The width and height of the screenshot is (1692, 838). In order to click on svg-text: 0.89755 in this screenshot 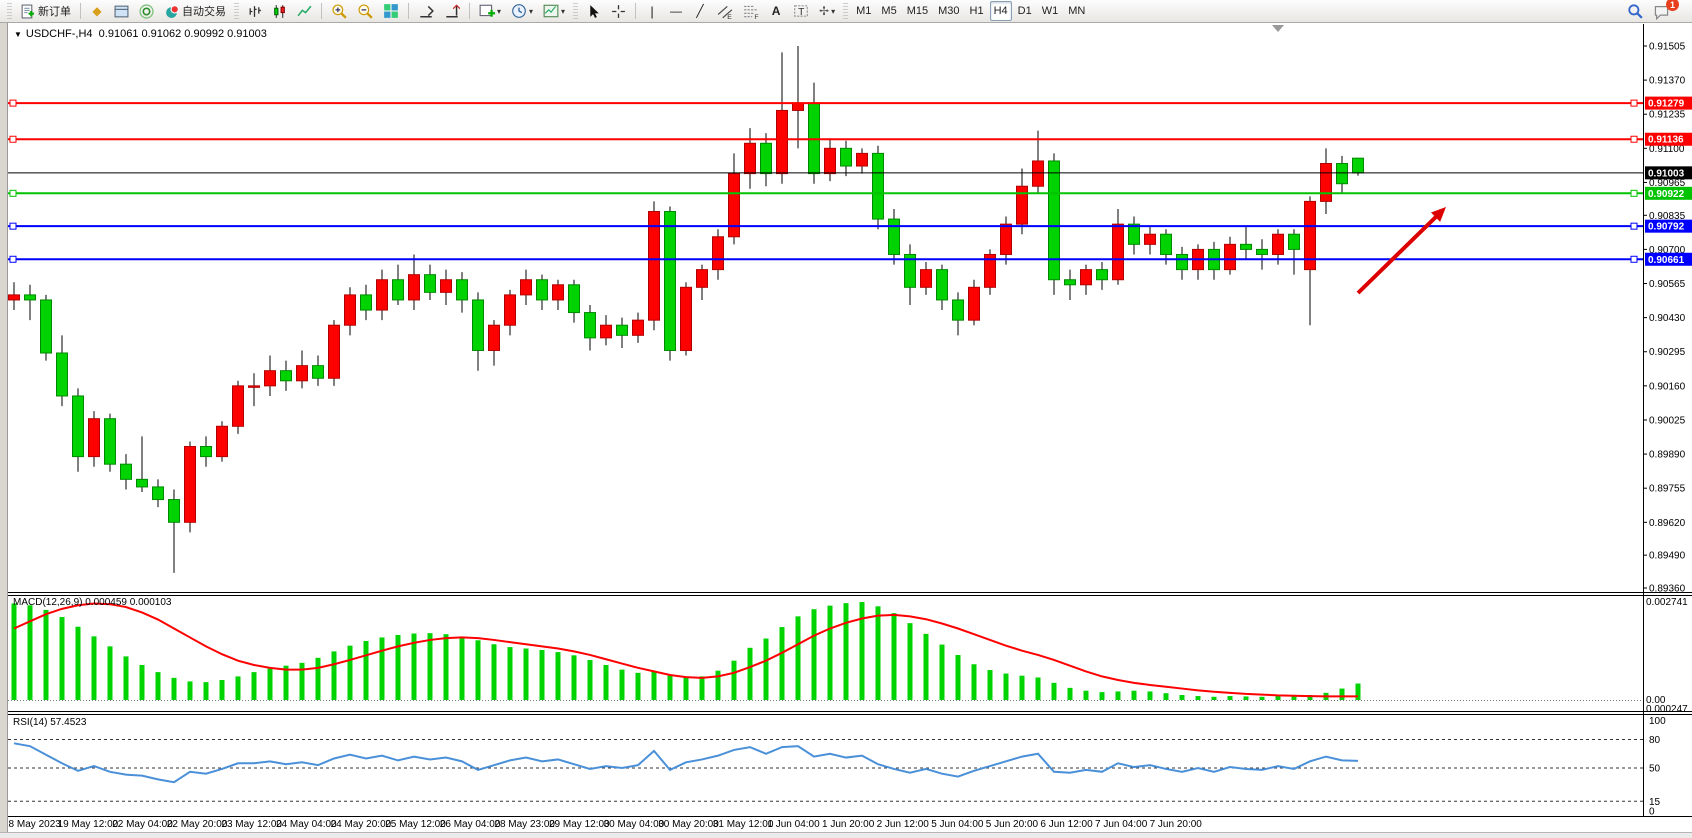, I will do `click(1667, 489)`.